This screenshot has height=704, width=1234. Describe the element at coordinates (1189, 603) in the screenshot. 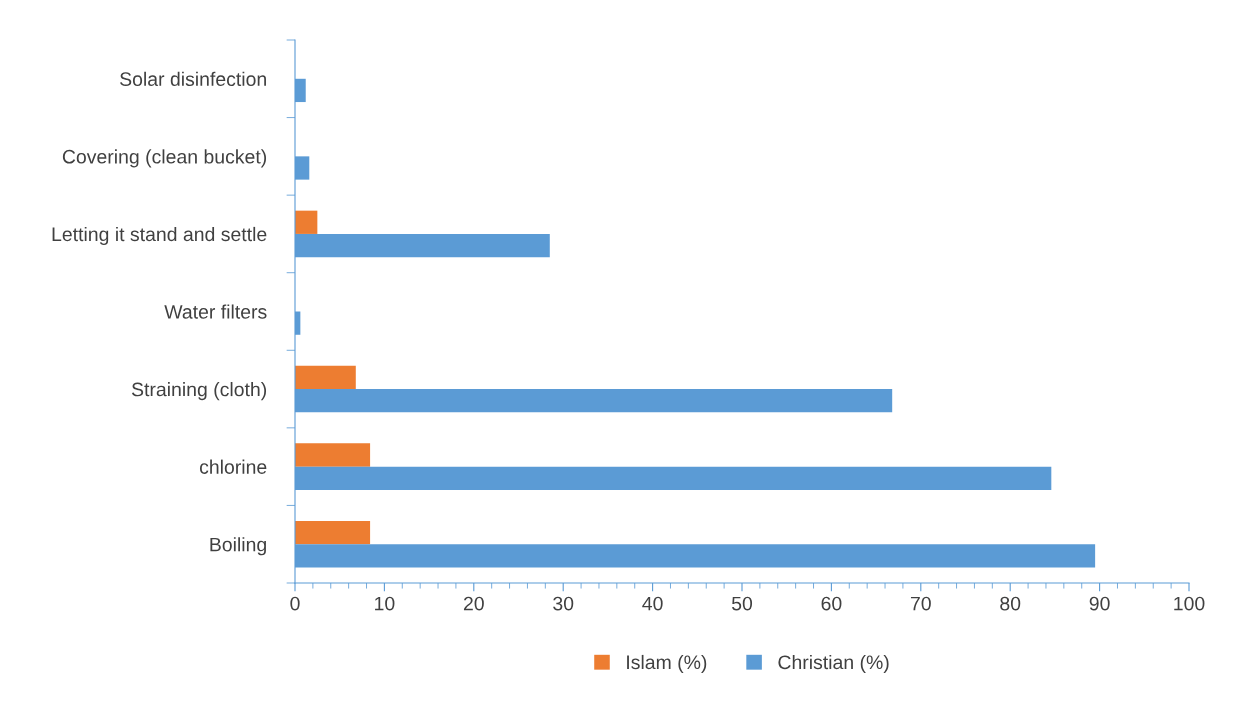

I see `x-tick-label: 100` at that location.